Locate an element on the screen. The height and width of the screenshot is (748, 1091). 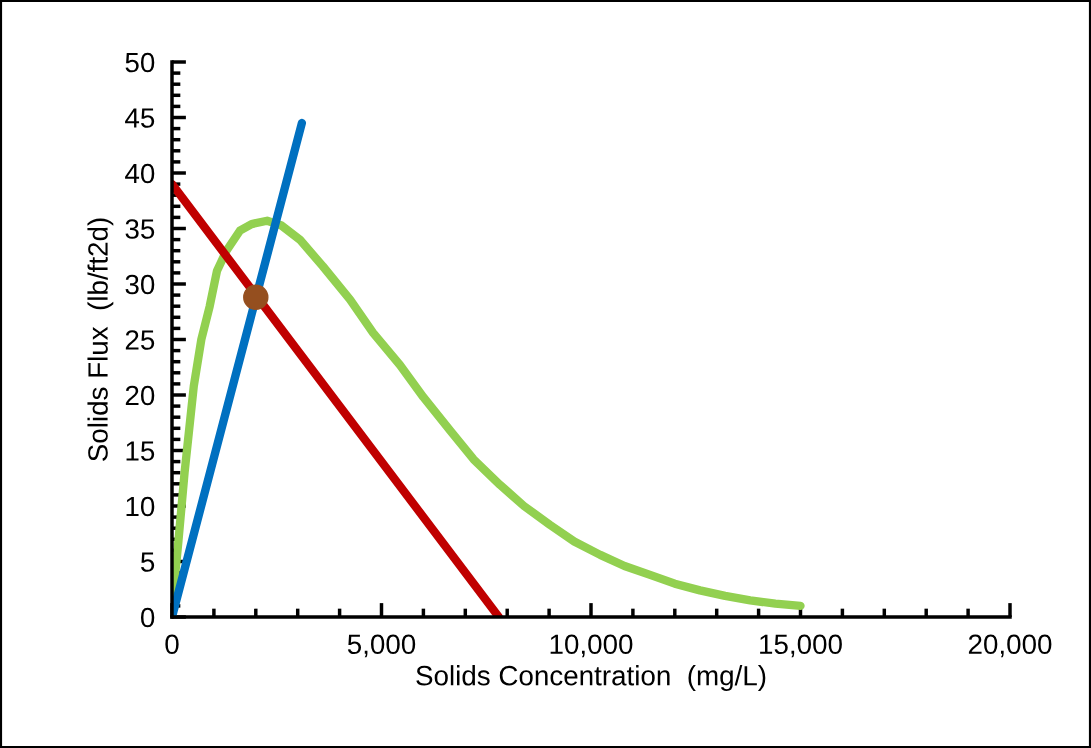
x-tick-label: 0 is located at coordinates (172, 644).